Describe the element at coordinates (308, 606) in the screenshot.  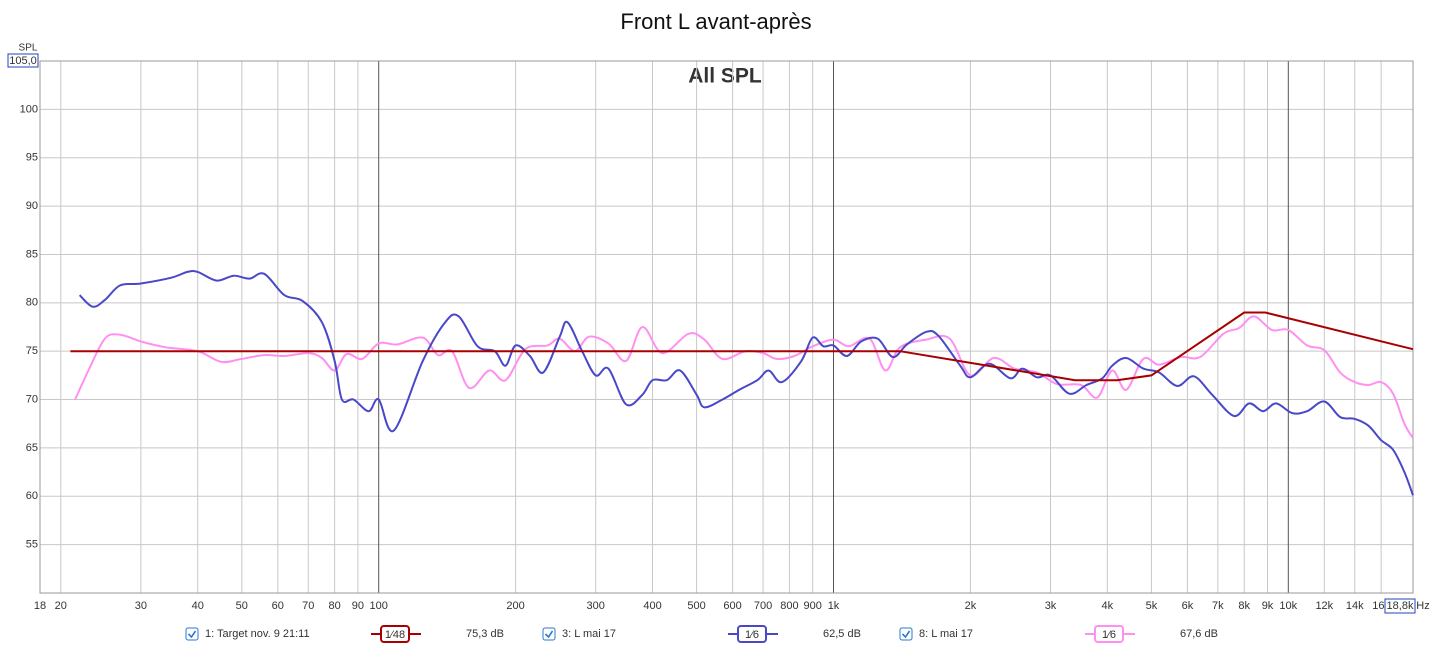
I see `x-tick-label: 70` at that location.